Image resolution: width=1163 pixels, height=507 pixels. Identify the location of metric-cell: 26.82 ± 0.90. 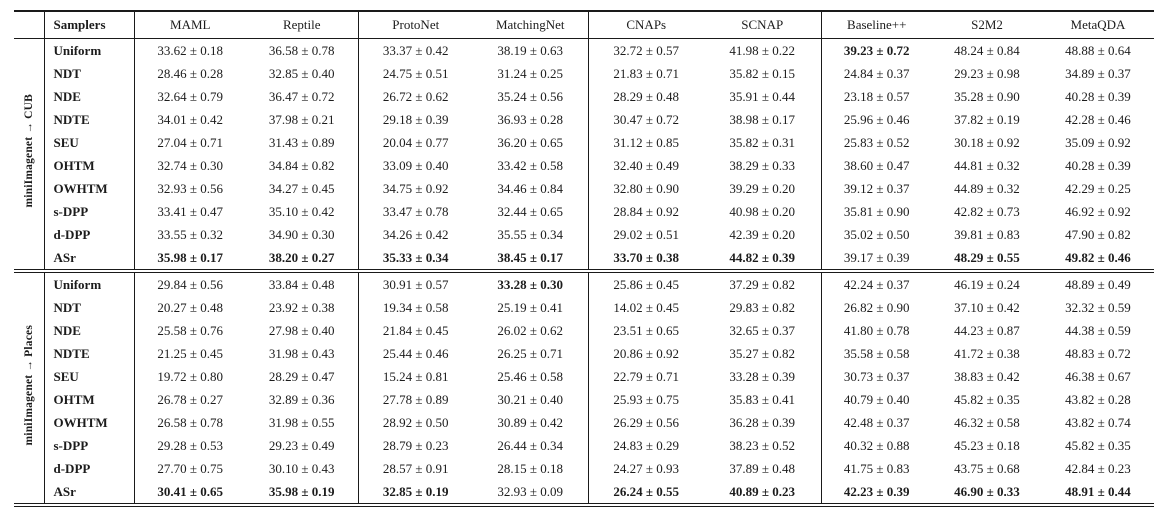
(876, 307).